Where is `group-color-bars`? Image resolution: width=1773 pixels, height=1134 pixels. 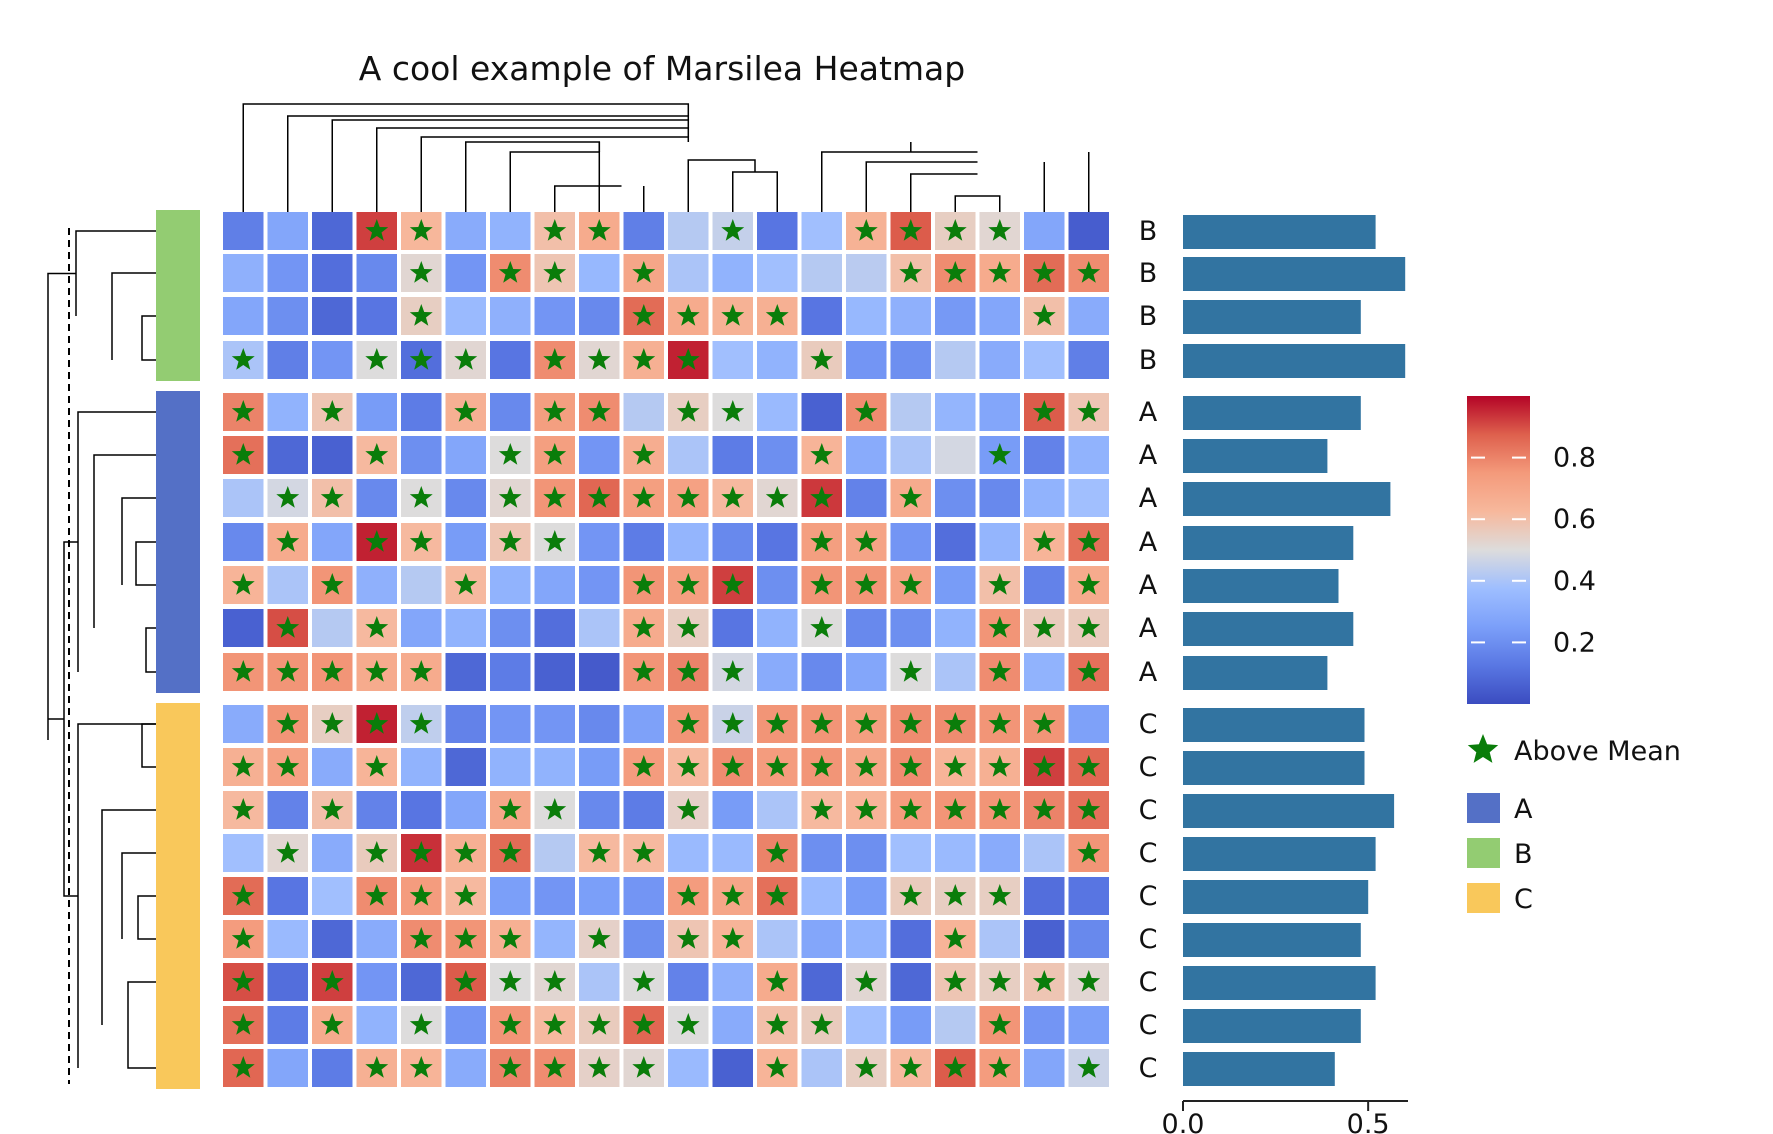 group-color-bars is located at coordinates (178, 649).